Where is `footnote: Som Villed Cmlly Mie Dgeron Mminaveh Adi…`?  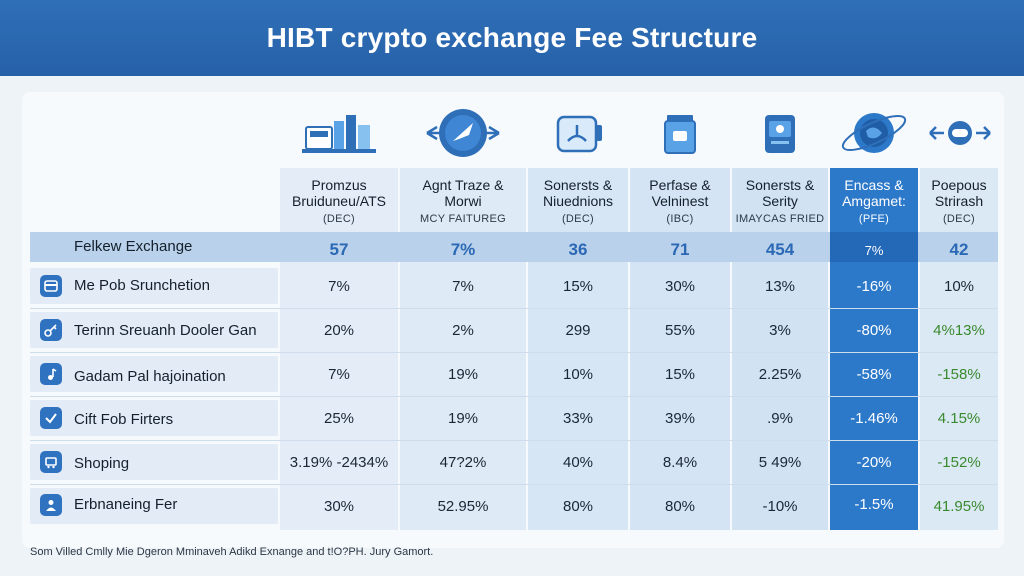
footnote: Som Villed Cmlly Mie Dgeron Mminaveh Adi… is located at coordinates (232, 552).